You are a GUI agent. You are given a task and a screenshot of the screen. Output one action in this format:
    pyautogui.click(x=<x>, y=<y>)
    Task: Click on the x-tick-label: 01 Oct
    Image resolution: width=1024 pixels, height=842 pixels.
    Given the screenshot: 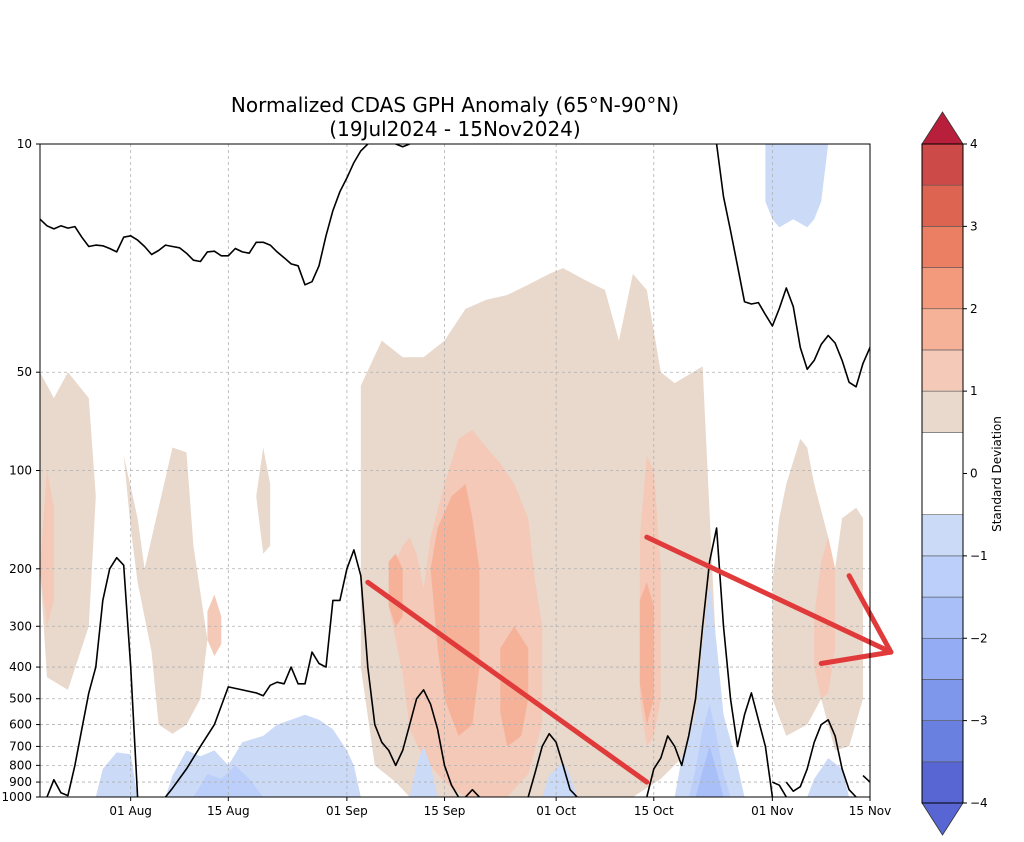 What is the action you would take?
    pyautogui.click(x=556, y=811)
    